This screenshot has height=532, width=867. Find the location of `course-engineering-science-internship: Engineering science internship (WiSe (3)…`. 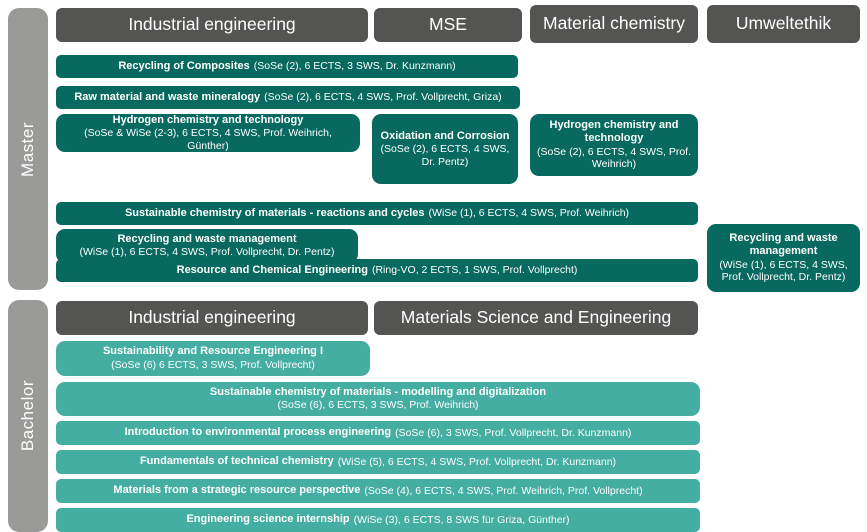

course-engineering-science-internship: Engineering science internship (WiSe (3)… is located at coordinates (378, 520).